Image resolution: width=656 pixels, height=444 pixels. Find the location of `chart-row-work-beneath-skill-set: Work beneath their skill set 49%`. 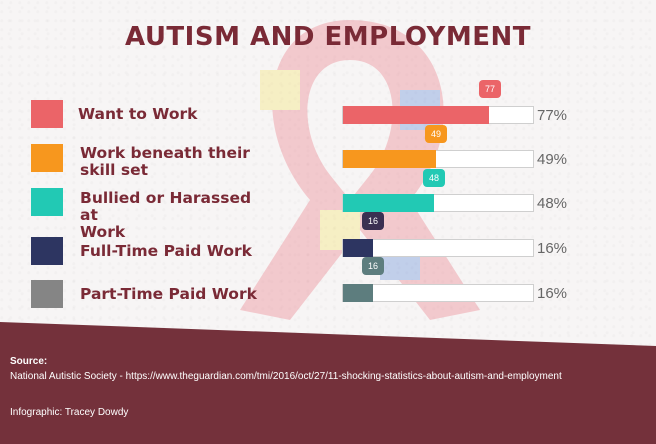

chart-row-work-beneath-skill-set: Work beneath their skill set 49% is located at coordinates (328, 160).